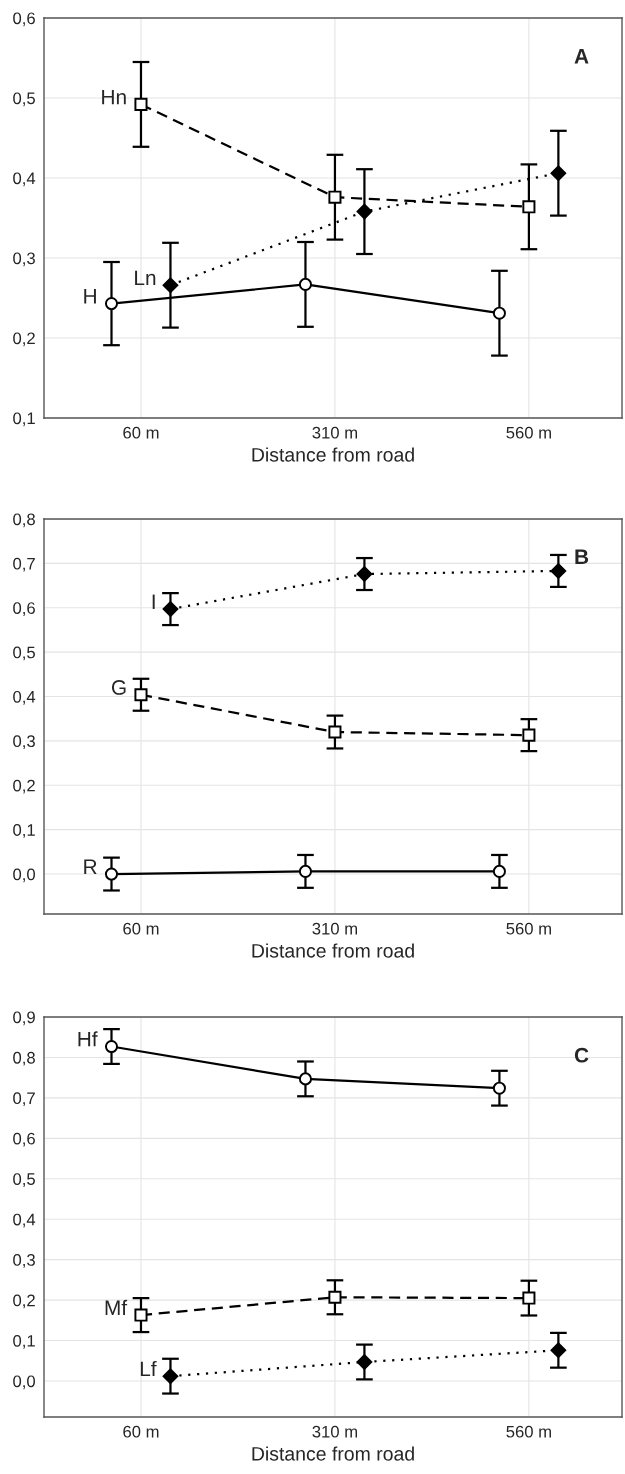 The height and width of the screenshot is (1474, 625). I want to click on annotation: A, so click(581, 56).